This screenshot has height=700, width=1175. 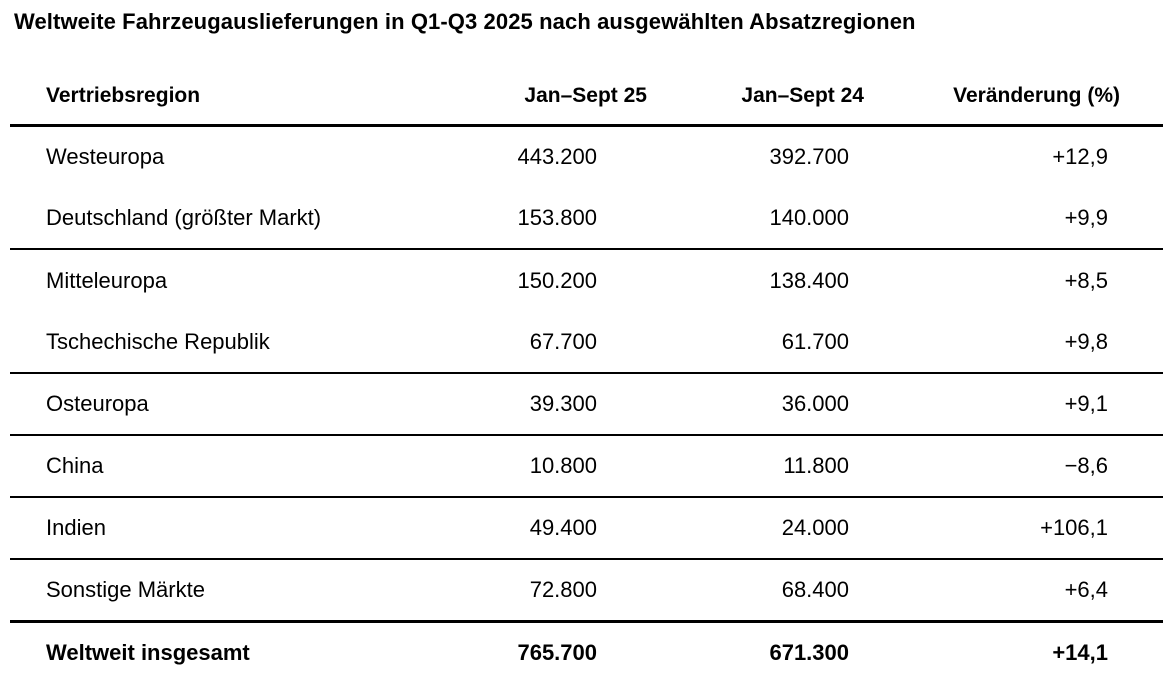 I want to click on region-cell: China, so click(x=227, y=465).